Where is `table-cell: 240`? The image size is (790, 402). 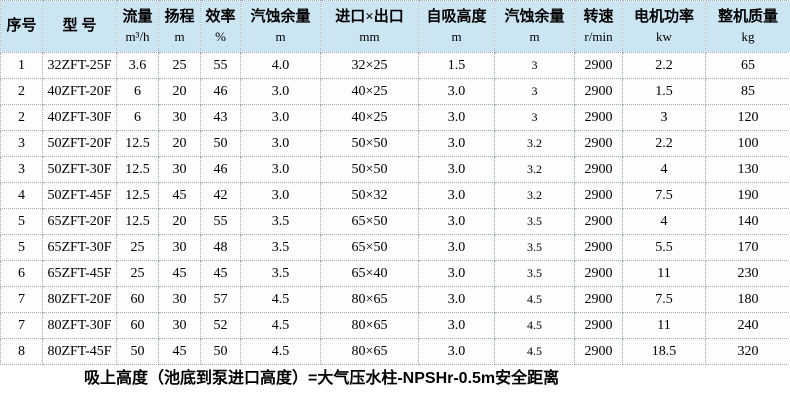 table-cell: 240 is located at coordinates (747, 325).